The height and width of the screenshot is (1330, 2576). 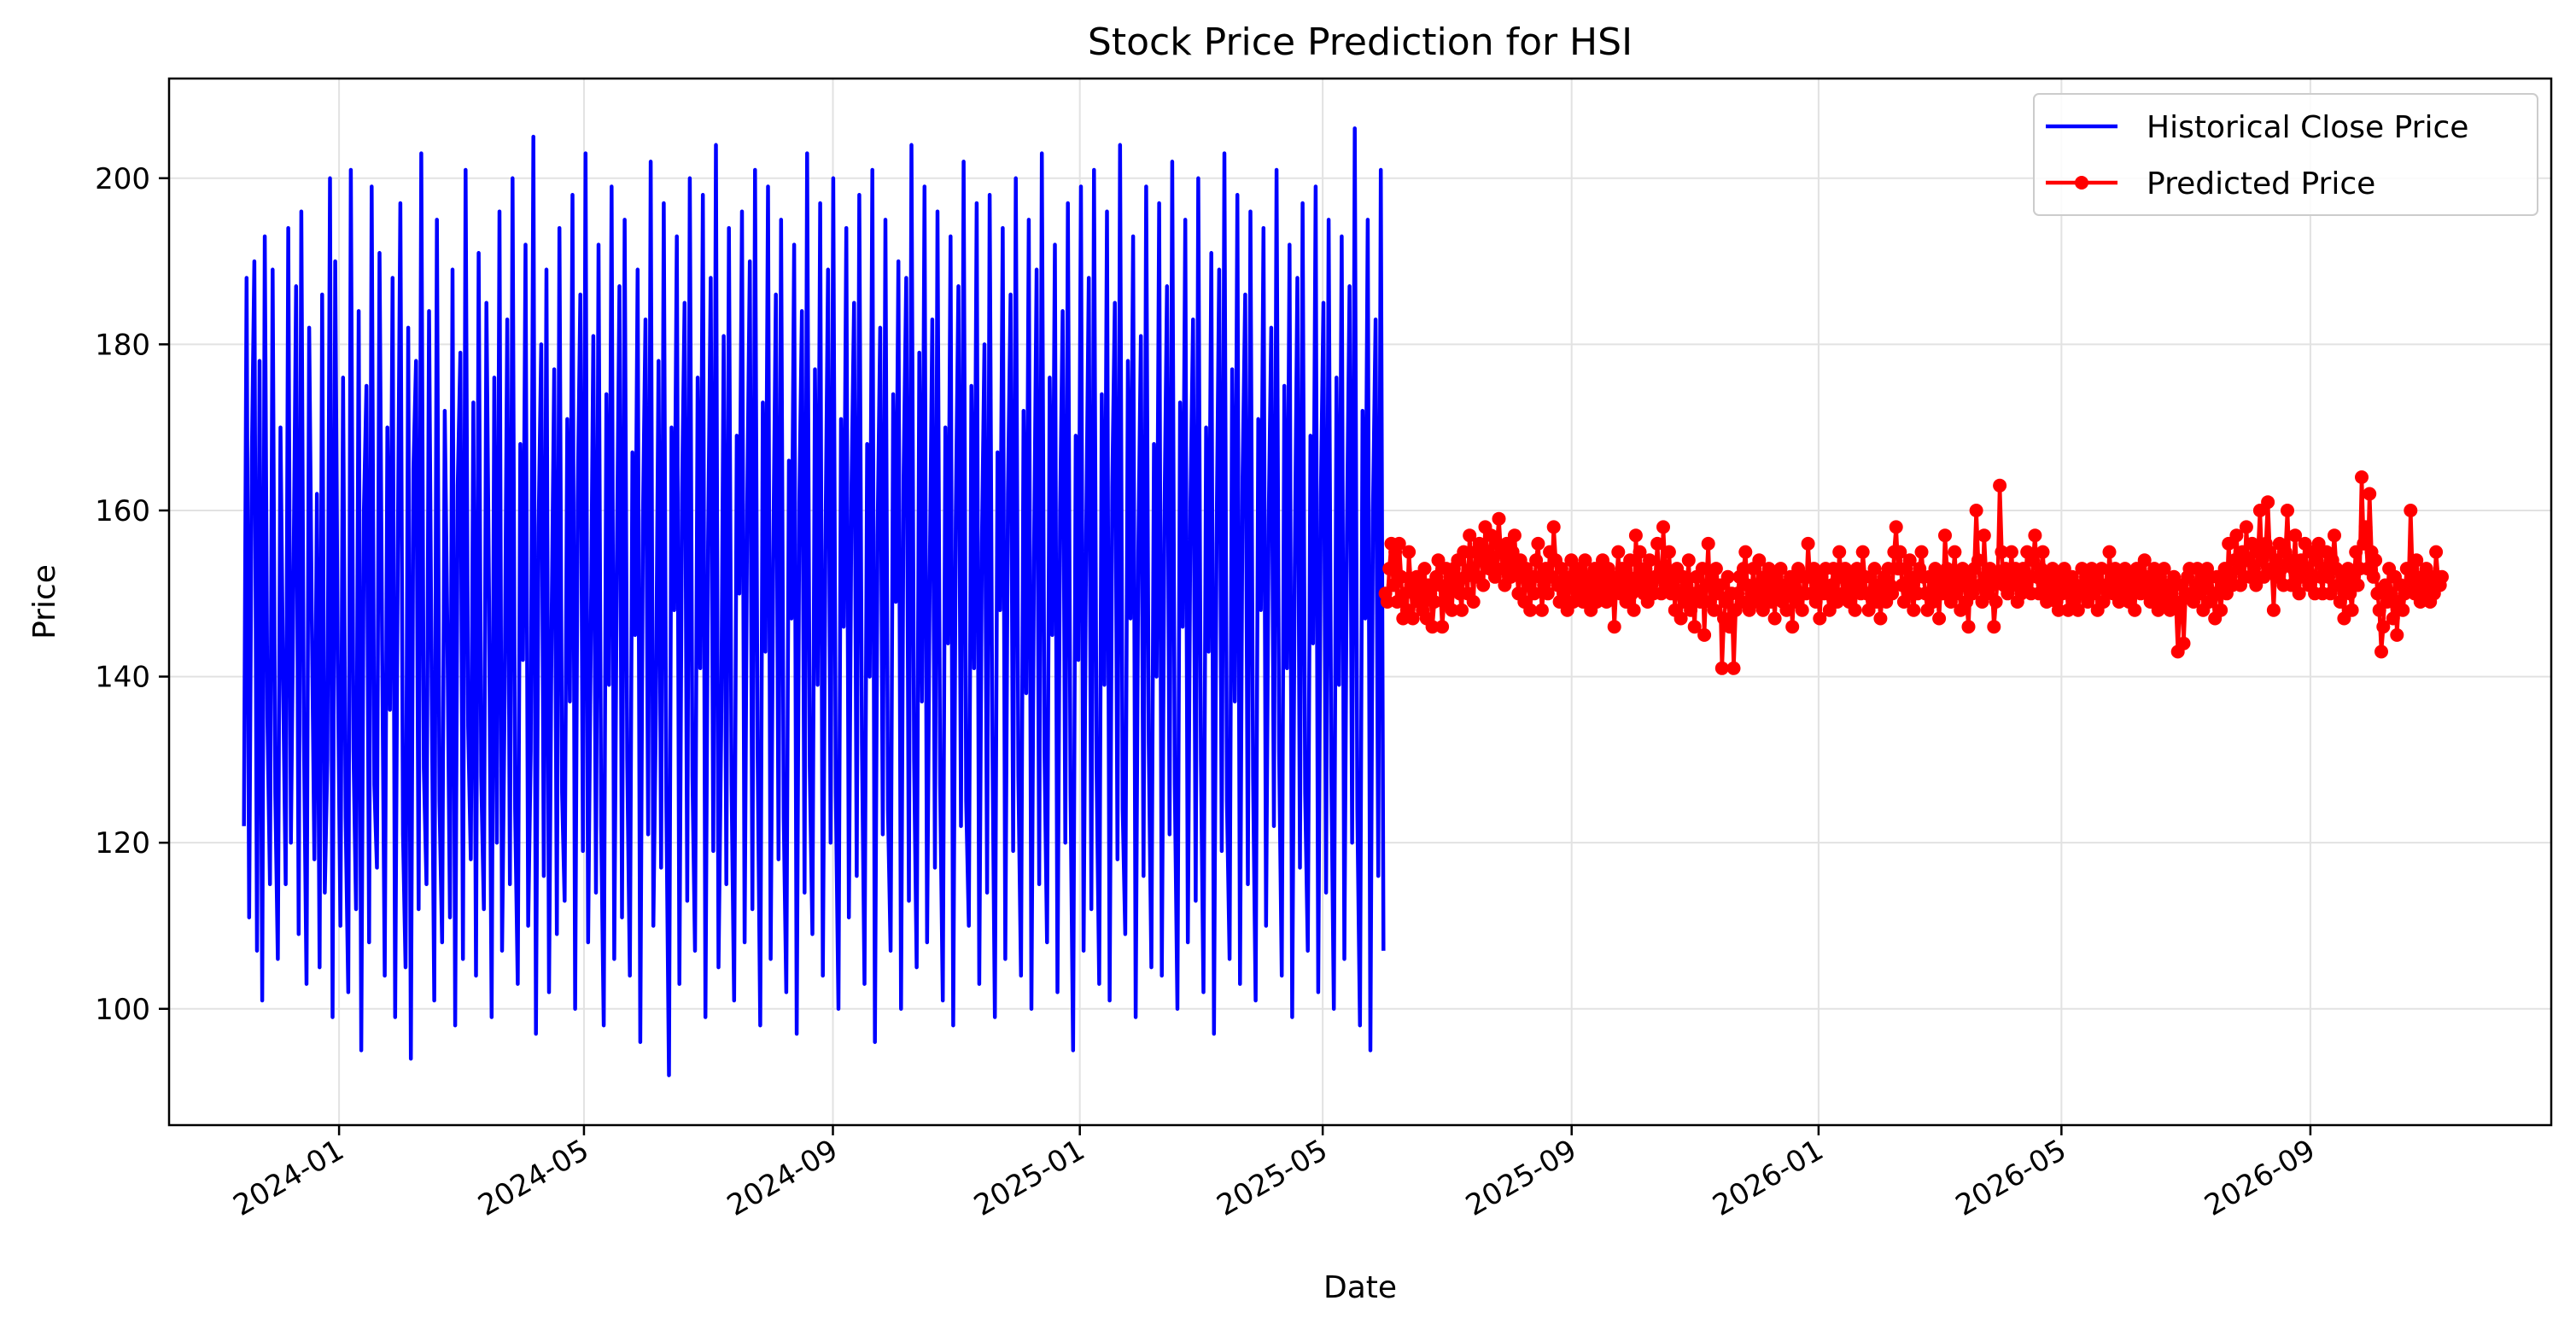 I want to click on legend: Historical Close Price Predicted Price, so click(x=2285, y=154).